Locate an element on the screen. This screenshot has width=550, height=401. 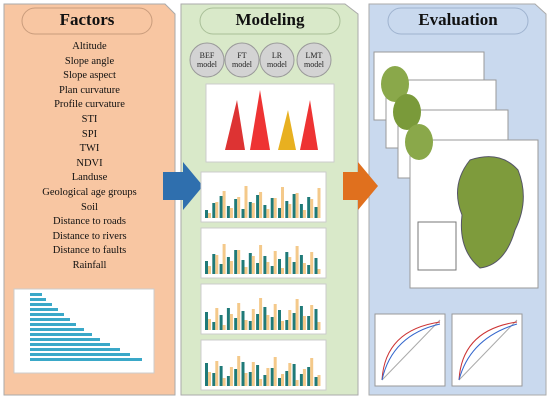
factor-item: Distance to faults is located at coordinates (89, 251).